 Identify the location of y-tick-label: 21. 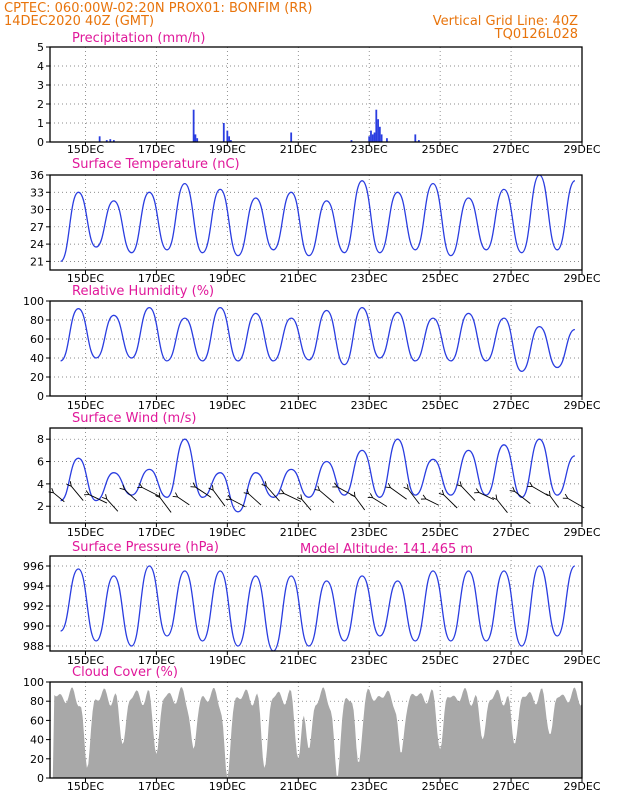
(37, 261).